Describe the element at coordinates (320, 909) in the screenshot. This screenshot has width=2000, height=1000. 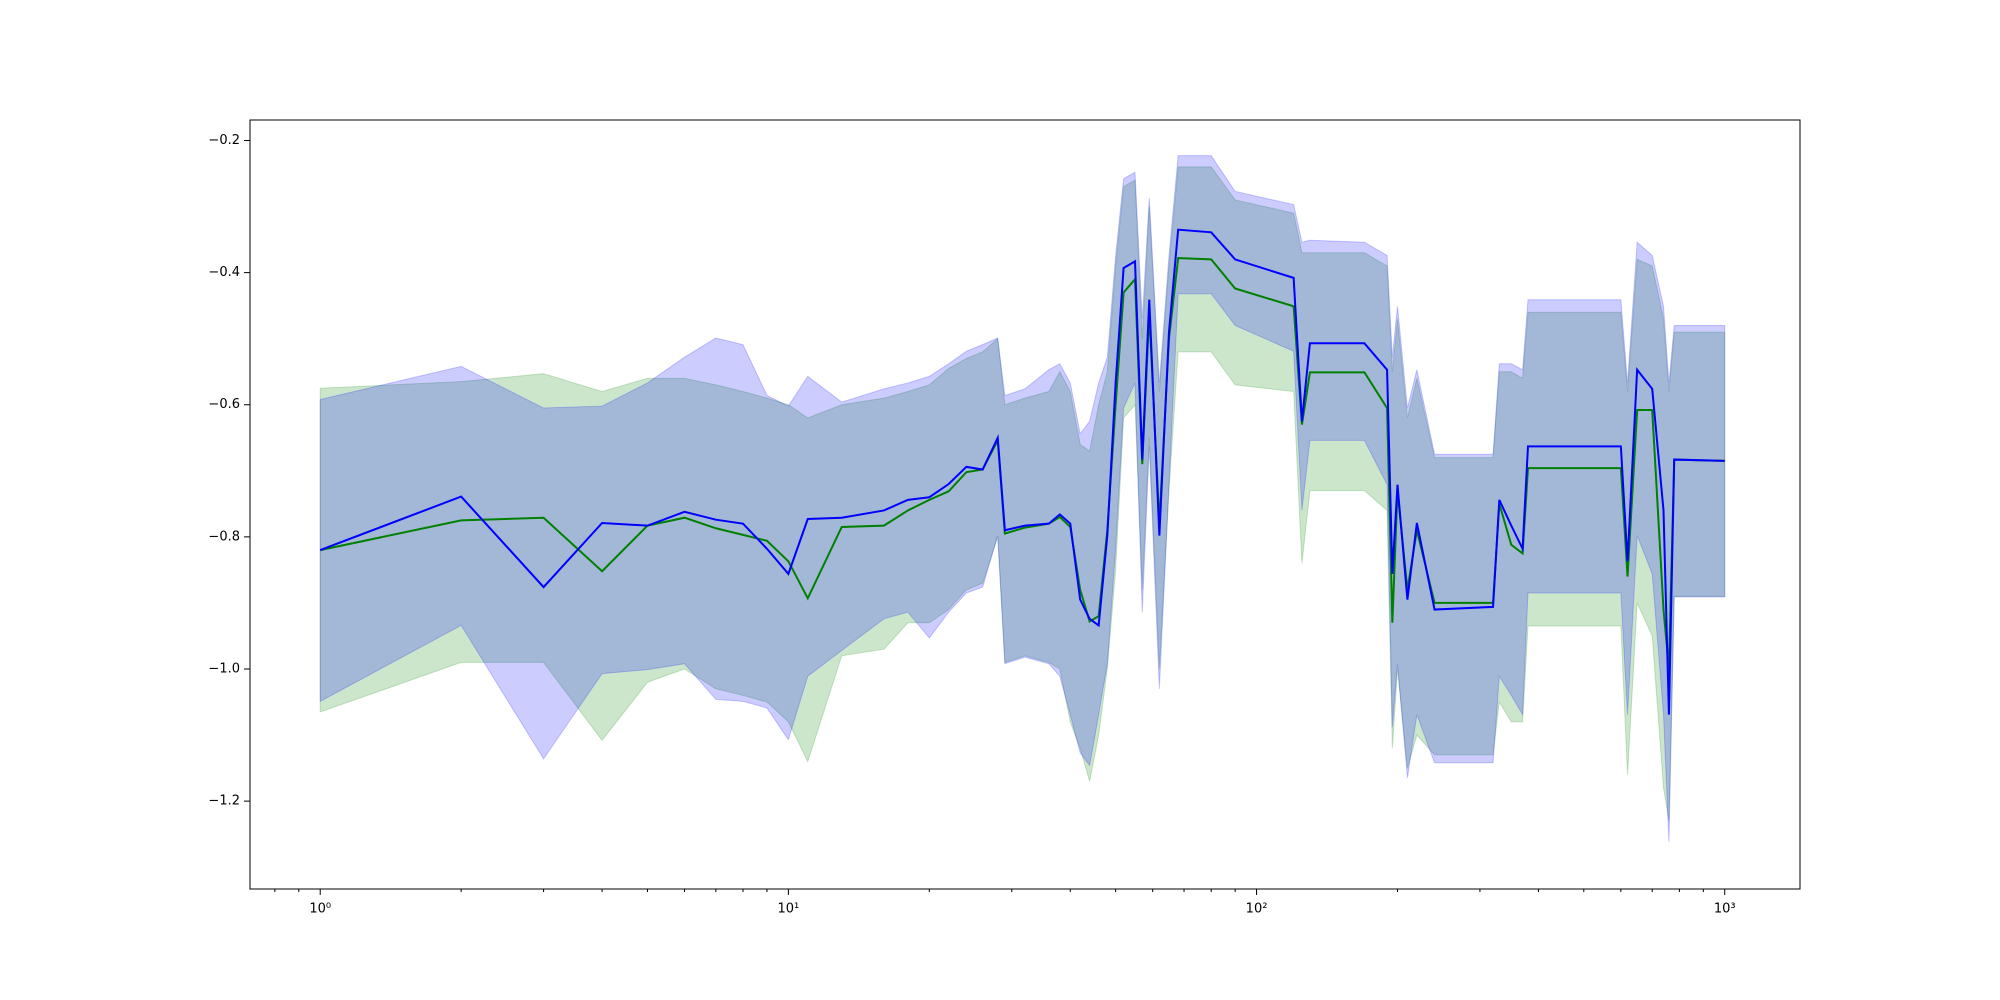
I see `x-tick-label: 10⁰` at that location.